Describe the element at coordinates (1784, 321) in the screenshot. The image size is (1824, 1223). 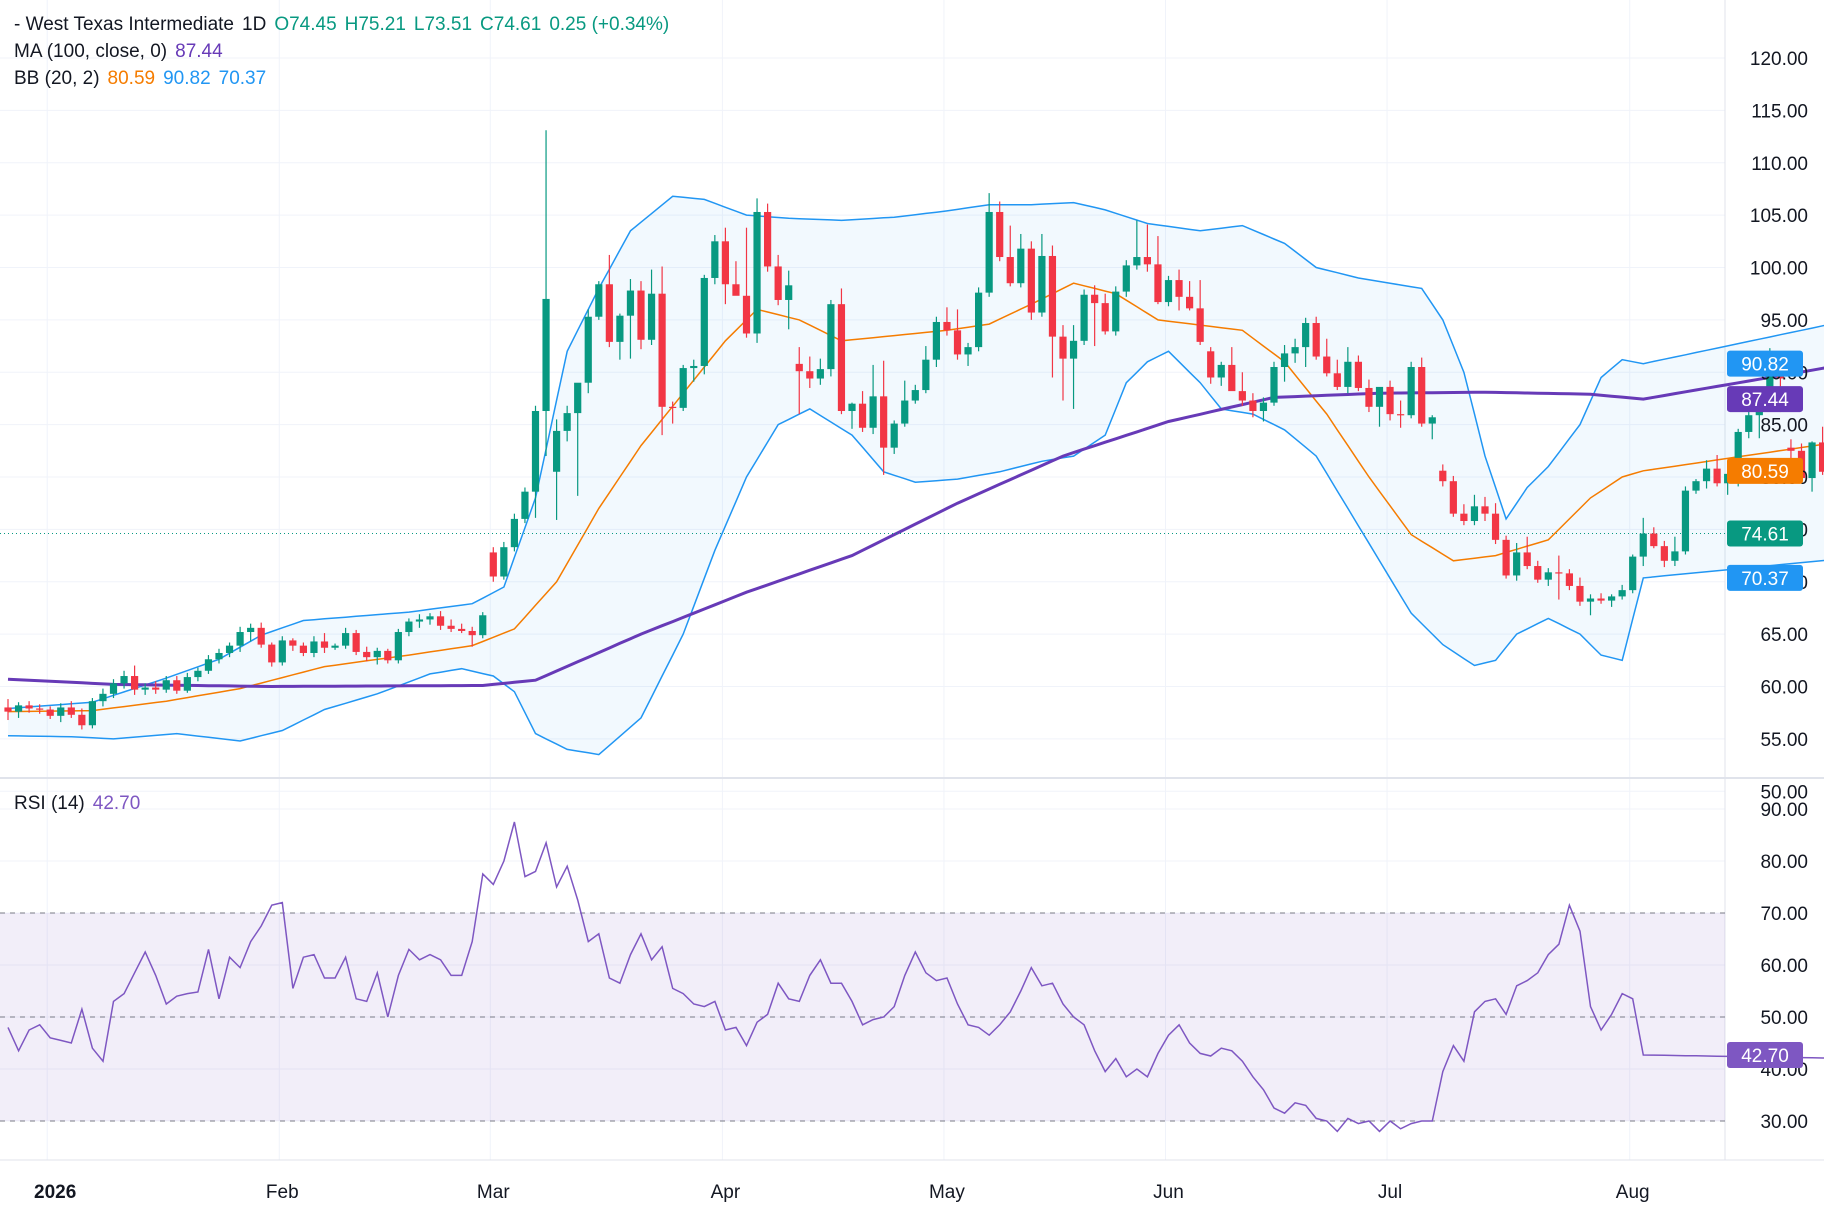
I see `price-tick-label: 95.00` at that location.